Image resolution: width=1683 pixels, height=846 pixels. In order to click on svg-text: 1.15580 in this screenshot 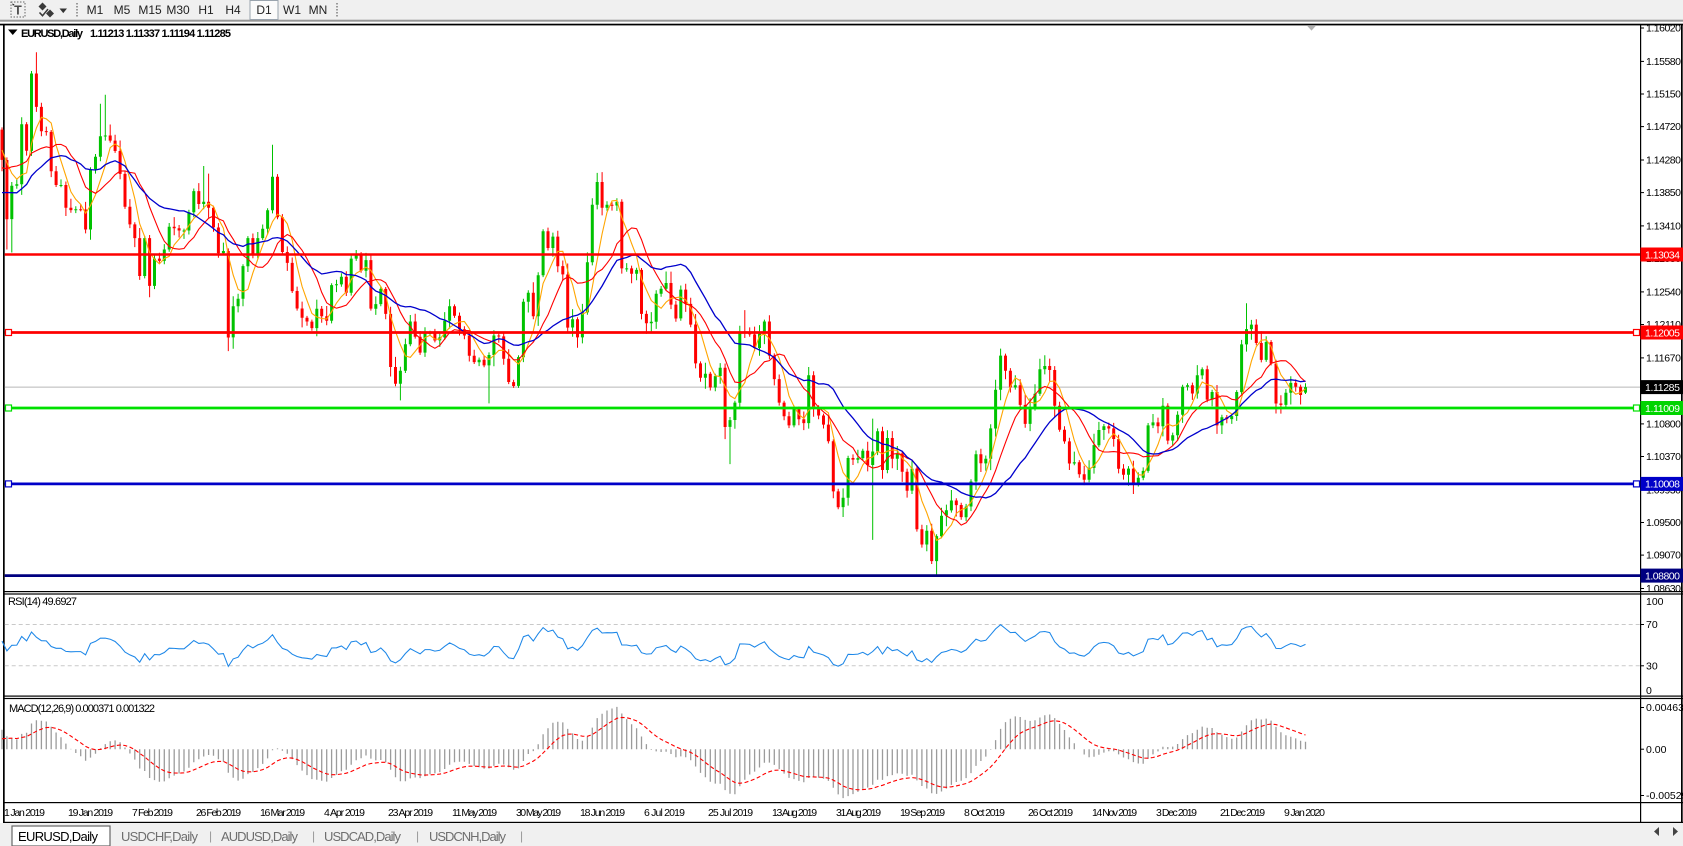, I will do `click(1663, 62)`.